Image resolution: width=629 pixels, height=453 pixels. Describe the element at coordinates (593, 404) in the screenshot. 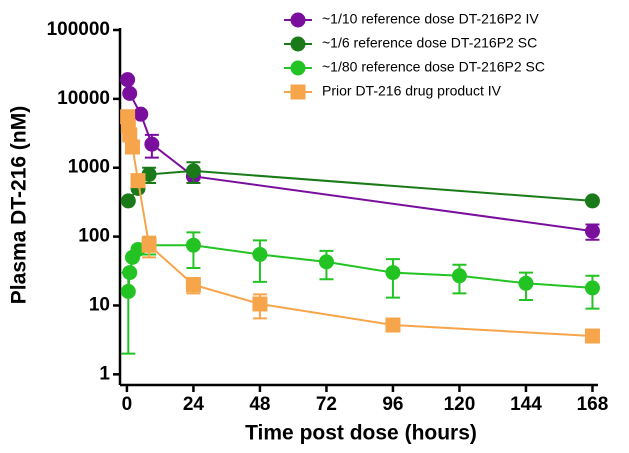

I see `x-tick-label: 168` at that location.